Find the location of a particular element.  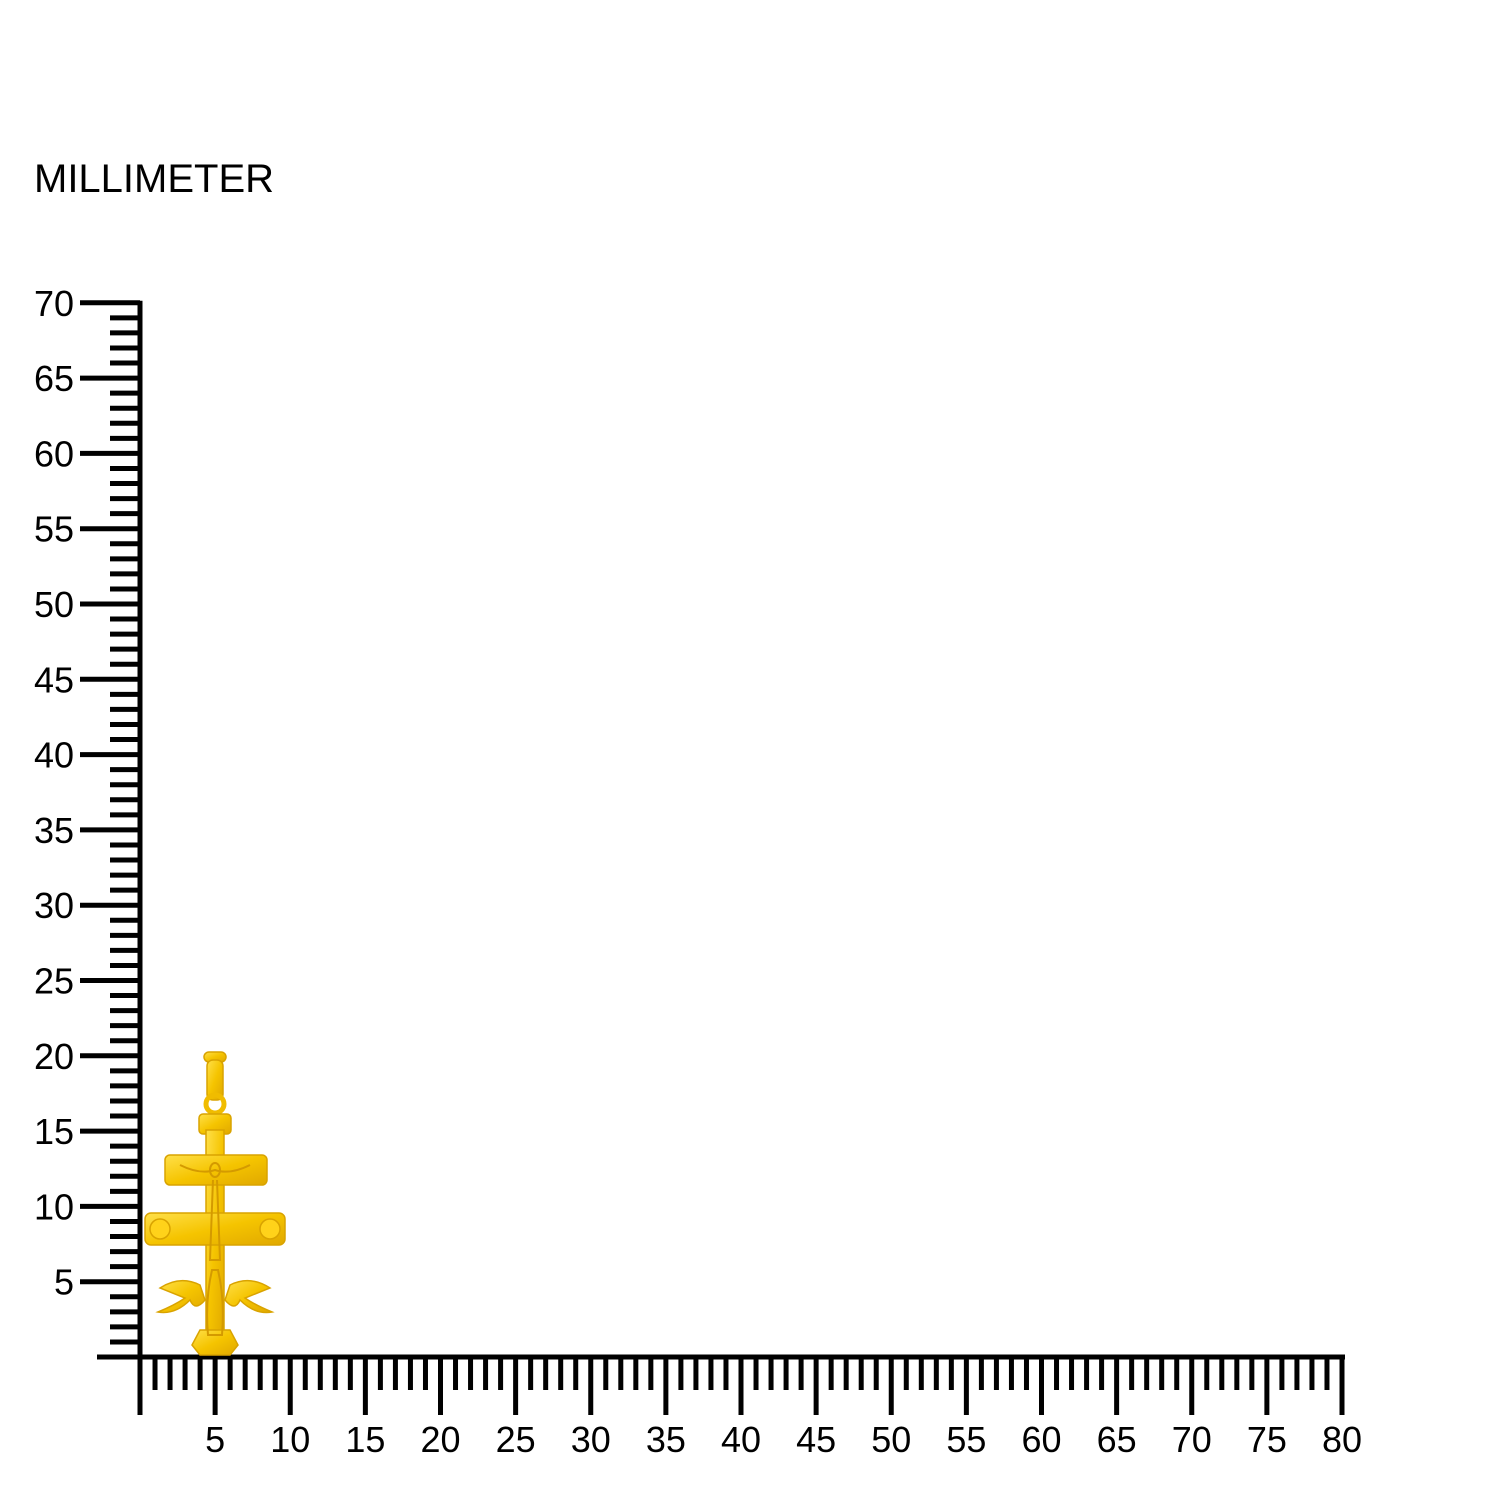

x-tick-label: 65 is located at coordinates (1117, 1439).